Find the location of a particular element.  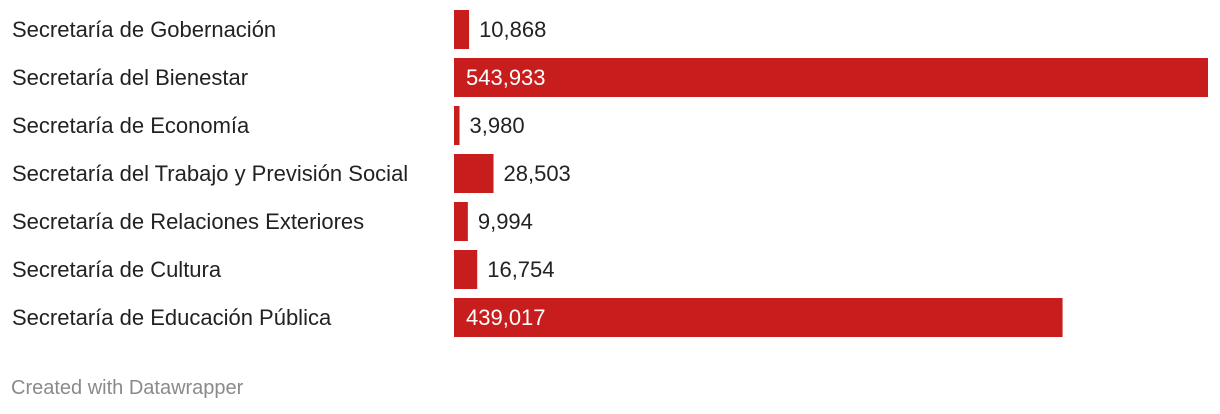

category-label: Secretaría de Relaciones Exteriores is located at coordinates (188, 221).